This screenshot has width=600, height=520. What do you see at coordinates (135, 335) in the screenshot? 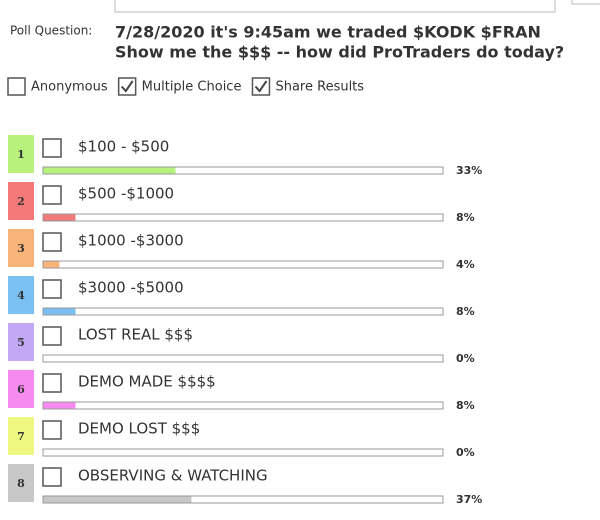
I see `option-text: LOST REAL $$$` at bounding box center [135, 335].